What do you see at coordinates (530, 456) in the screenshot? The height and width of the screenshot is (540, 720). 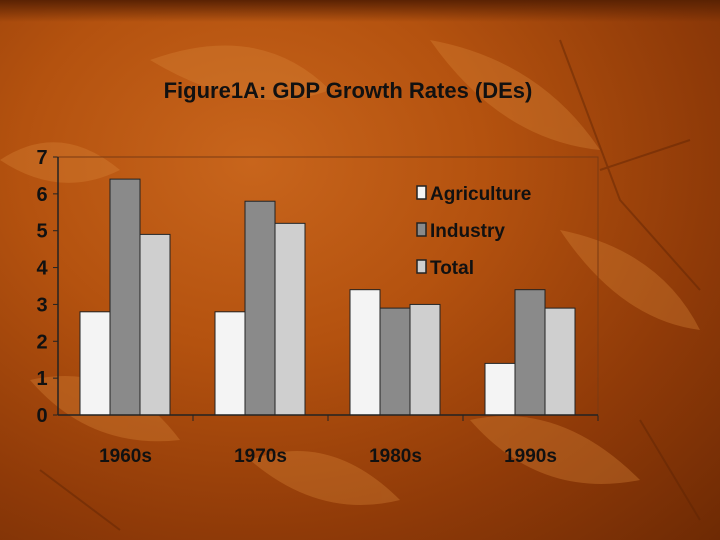 I see `x-category-label: 1990s` at bounding box center [530, 456].